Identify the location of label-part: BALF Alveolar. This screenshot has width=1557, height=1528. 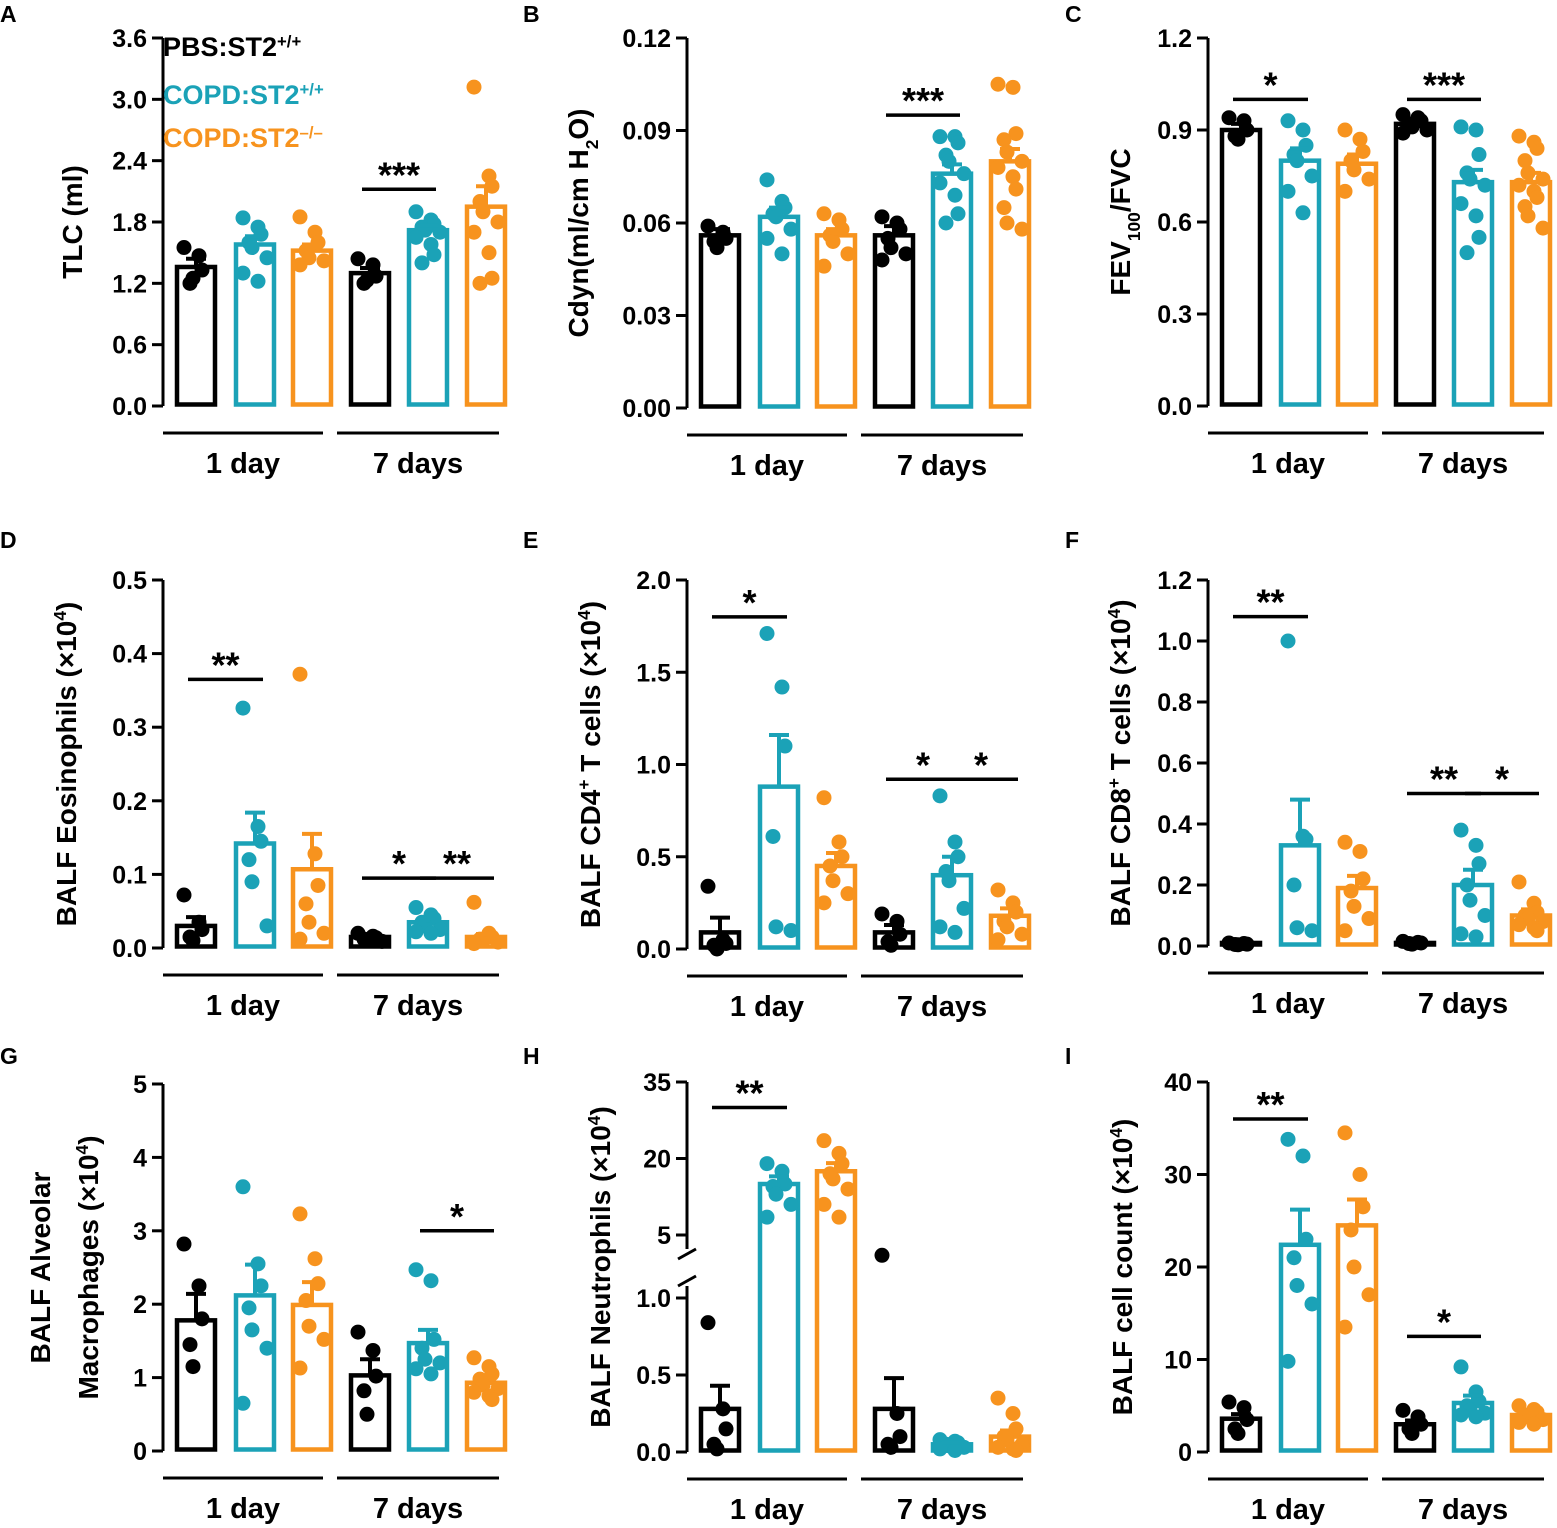
(40, 1267).